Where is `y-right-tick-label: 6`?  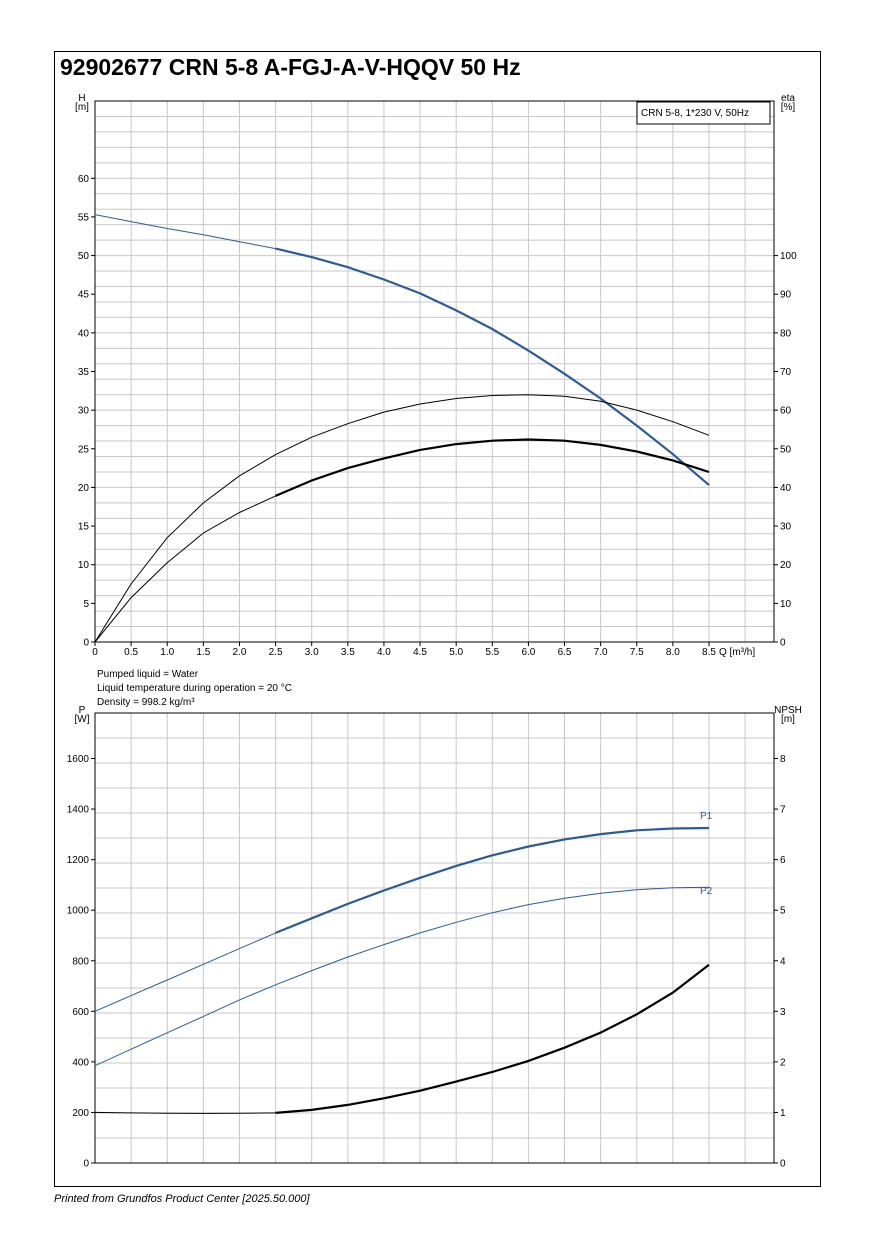 y-right-tick-label: 6 is located at coordinates (783, 860).